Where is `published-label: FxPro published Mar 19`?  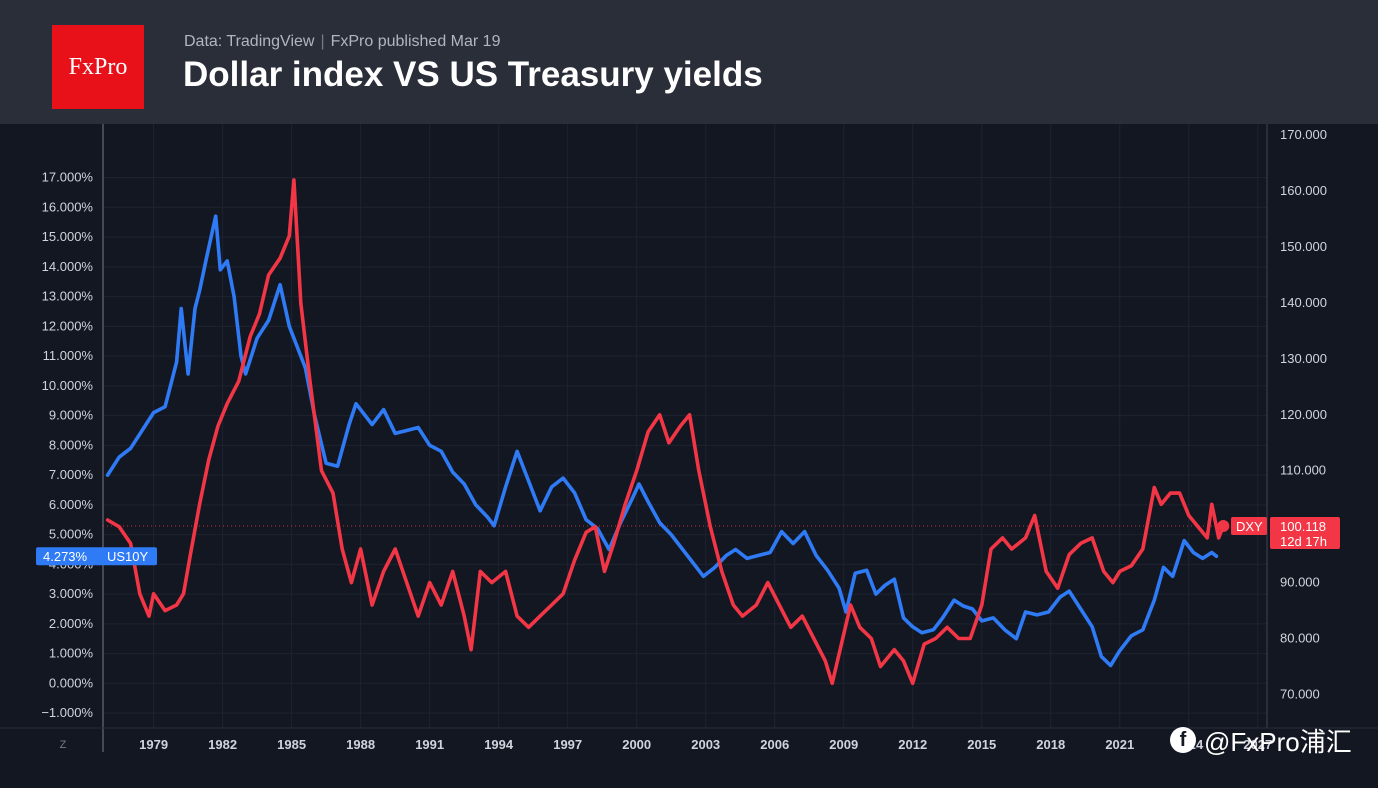 published-label: FxPro published Mar 19 is located at coordinates (415, 41).